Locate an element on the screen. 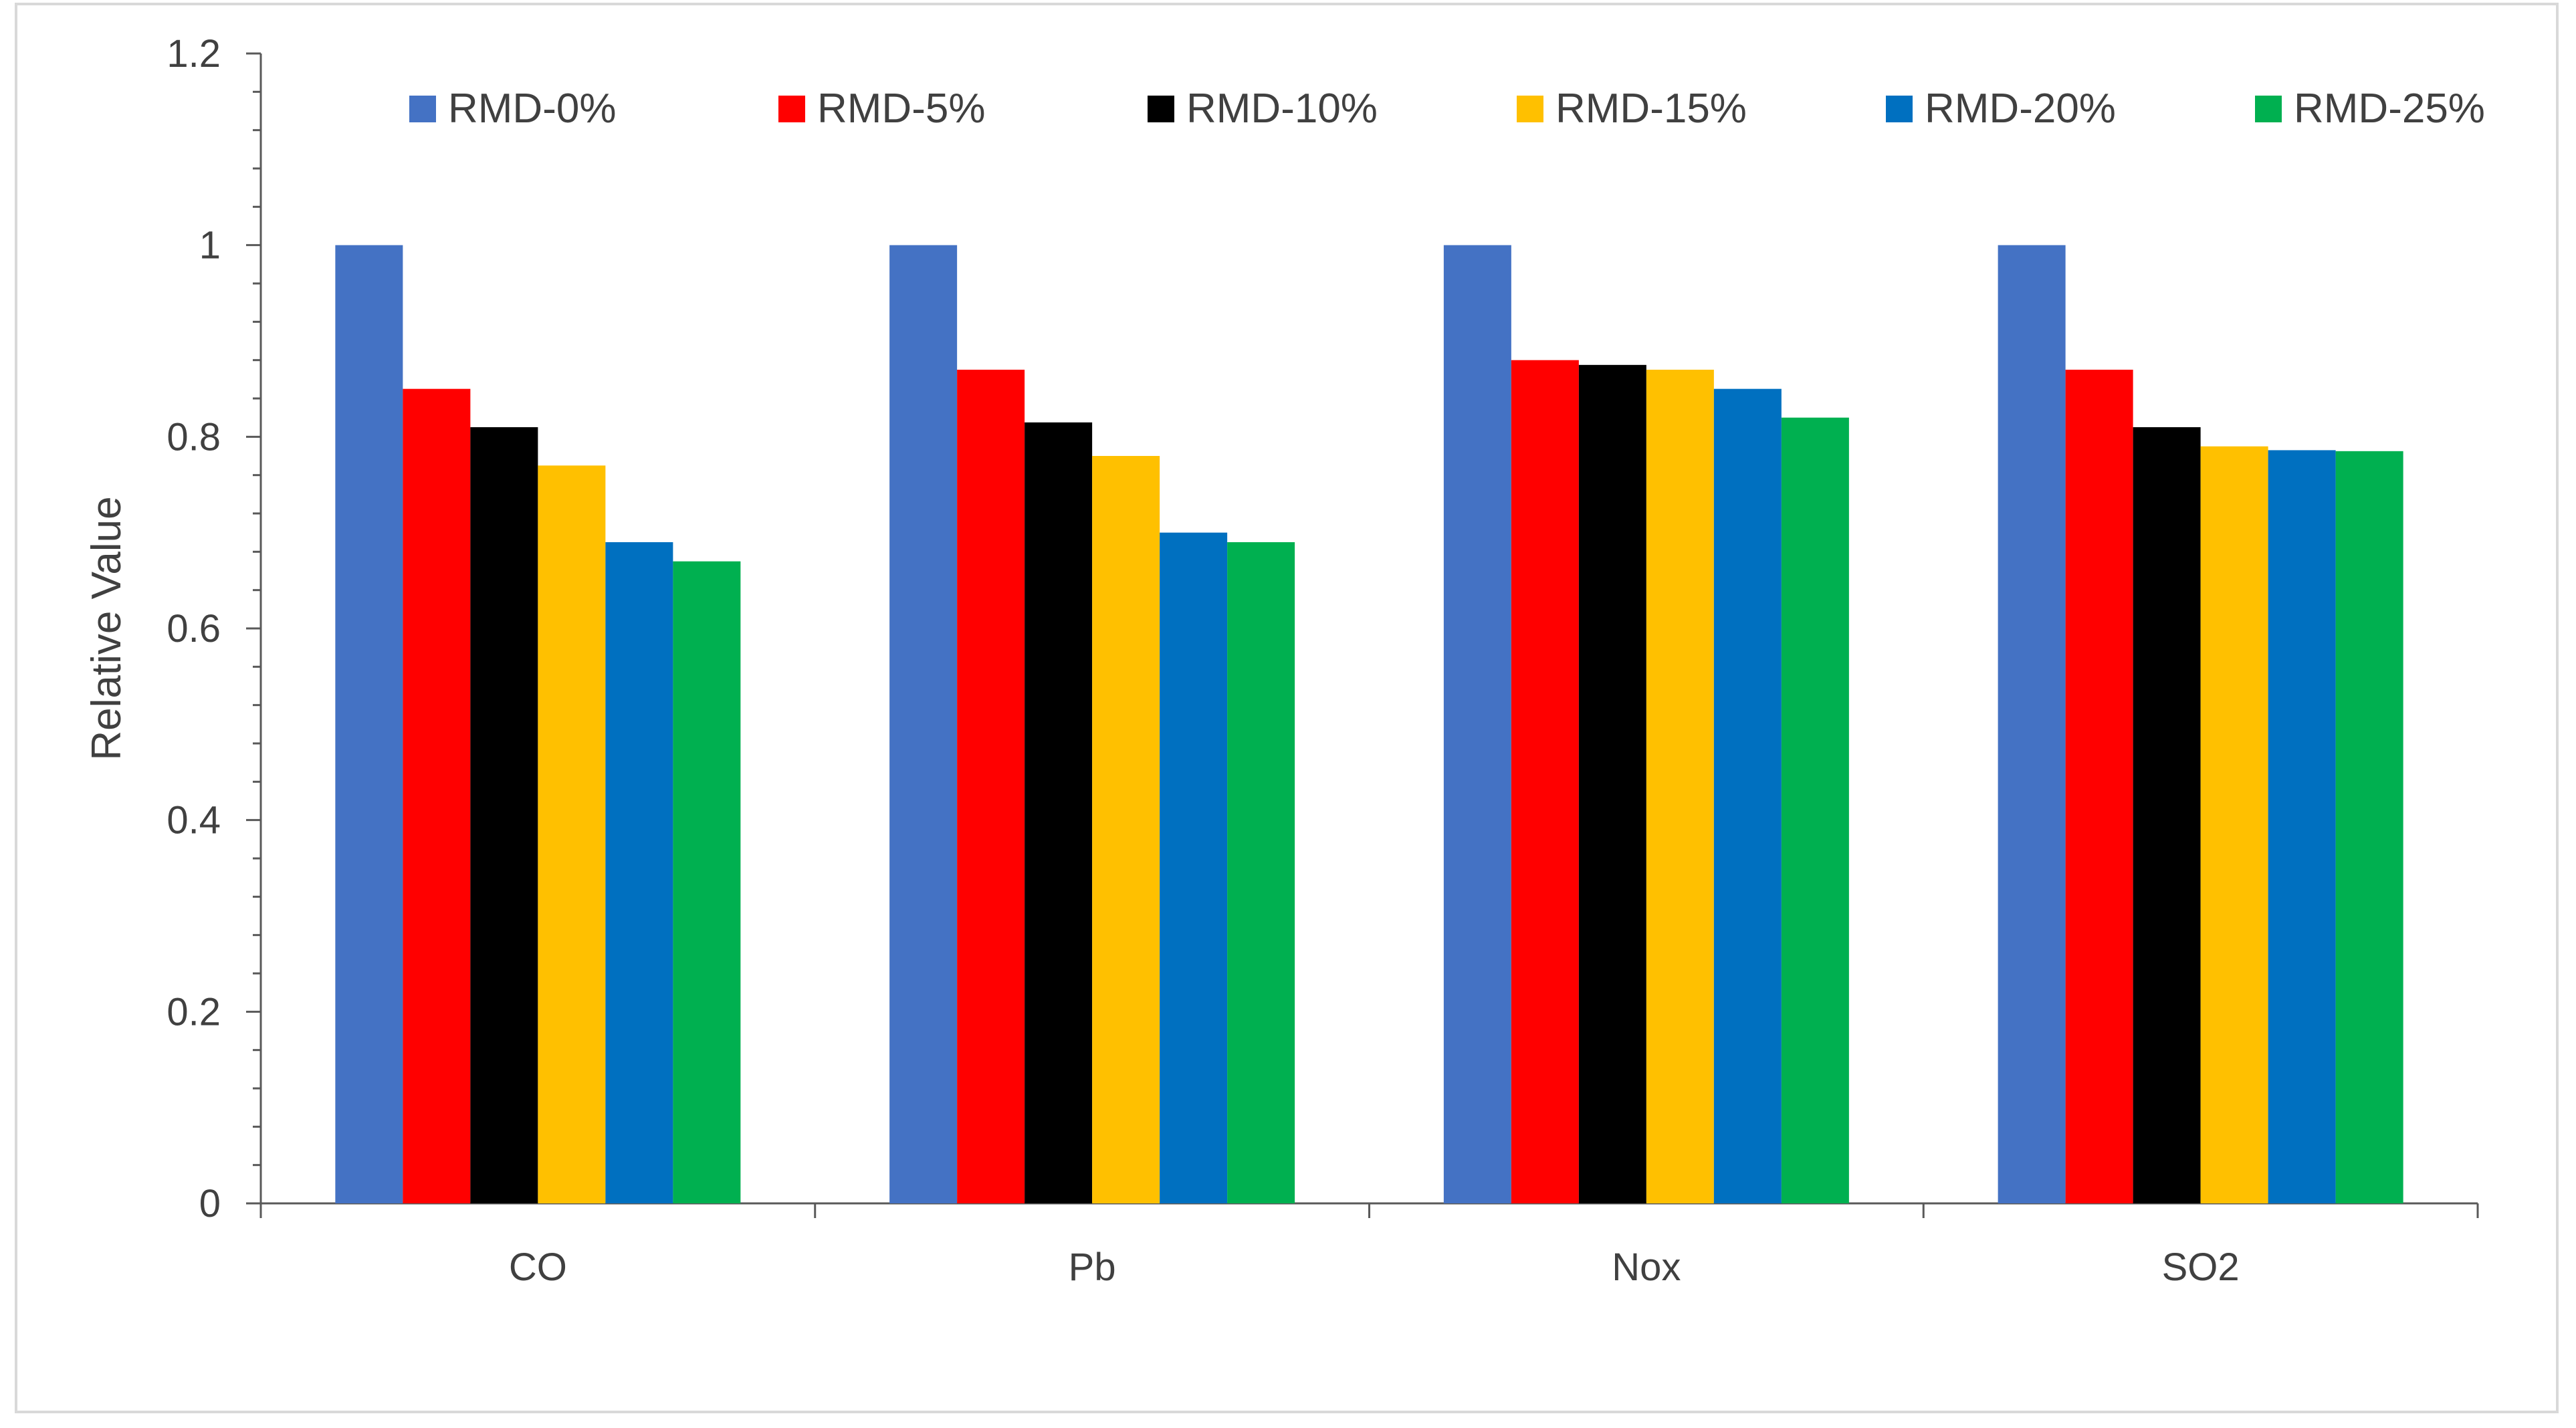 Image resolution: width=2576 pixels, height=1428 pixels. bar-co-rmd-15pct is located at coordinates (572, 834).